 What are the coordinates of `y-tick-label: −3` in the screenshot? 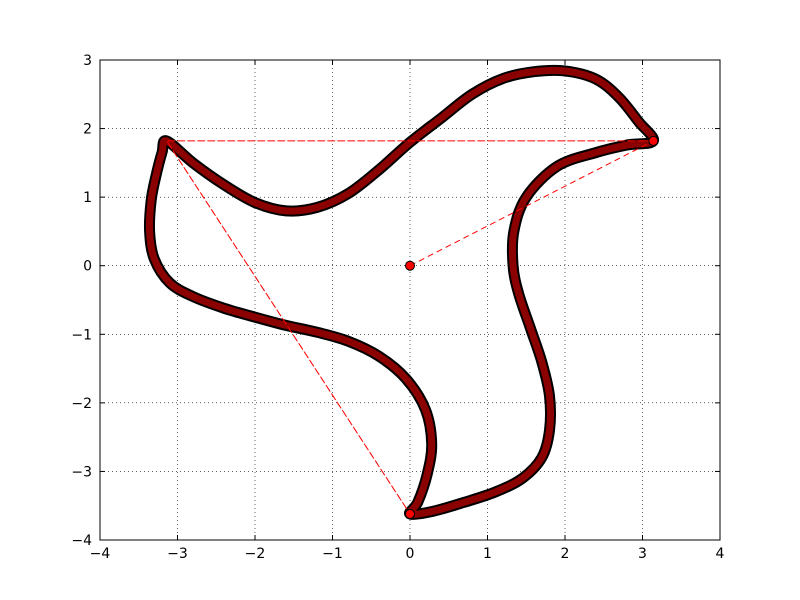 It's located at (81, 472).